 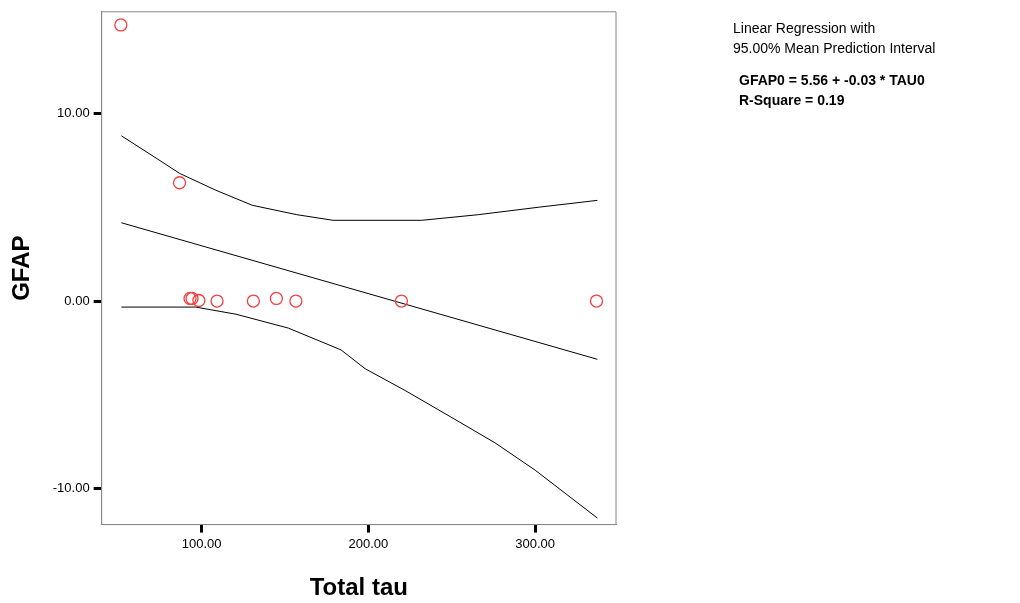 What do you see at coordinates (77, 300) in the screenshot?
I see `y-tick-label: 0.00` at bounding box center [77, 300].